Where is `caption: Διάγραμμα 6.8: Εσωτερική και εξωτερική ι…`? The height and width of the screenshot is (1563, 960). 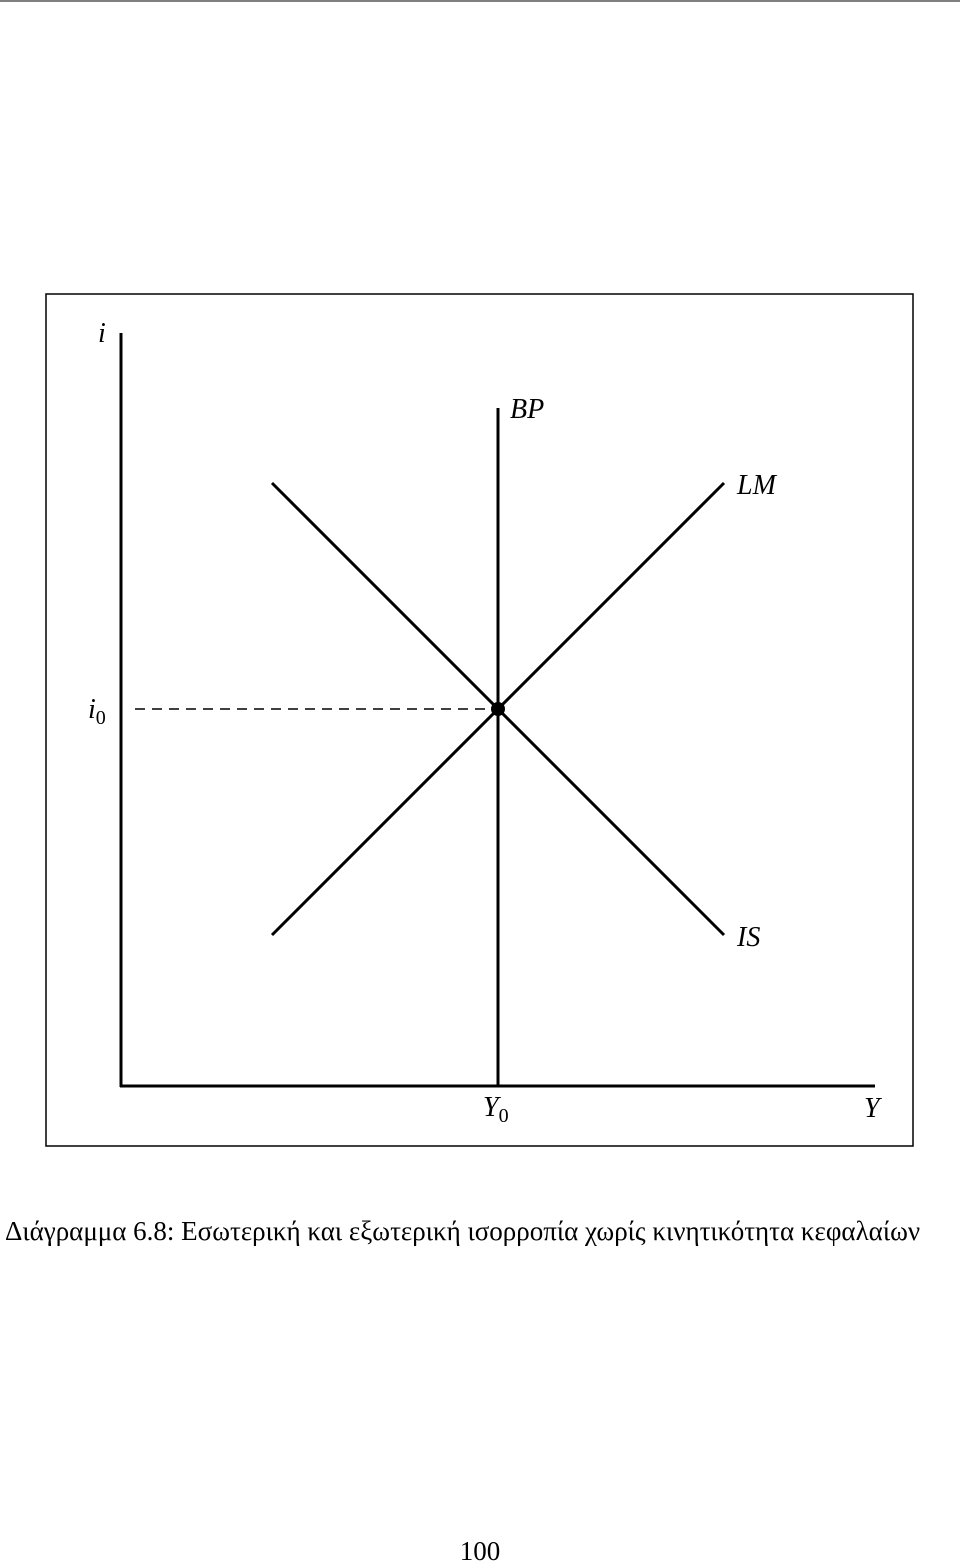
caption: Διάγραμμα 6.8: Εσωτερική και εξωτερική ι… is located at coordinates (462, 1231).